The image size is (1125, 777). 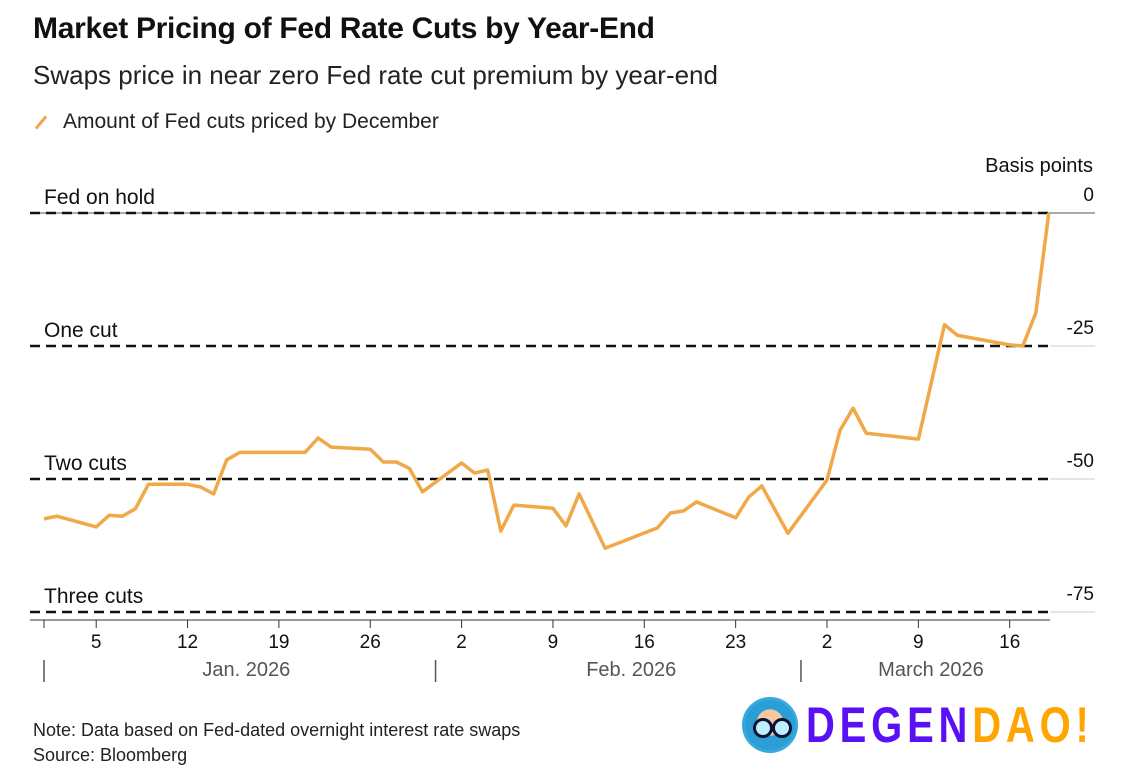 What do you see at coordinates (370, 642) in the screenshot?
I see `x-tick-label: 26` at bounding box center [370, 642].